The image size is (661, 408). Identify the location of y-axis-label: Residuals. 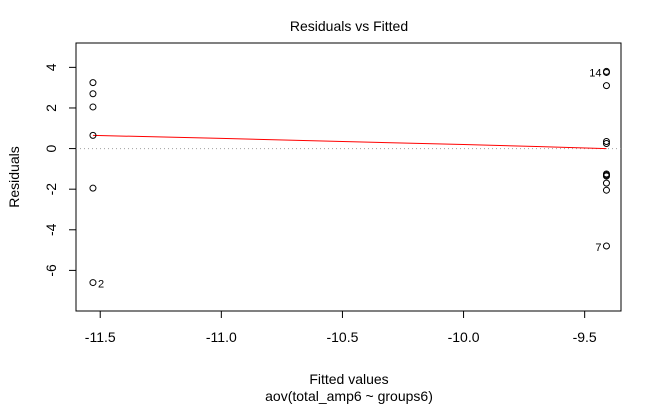
(14, 176).